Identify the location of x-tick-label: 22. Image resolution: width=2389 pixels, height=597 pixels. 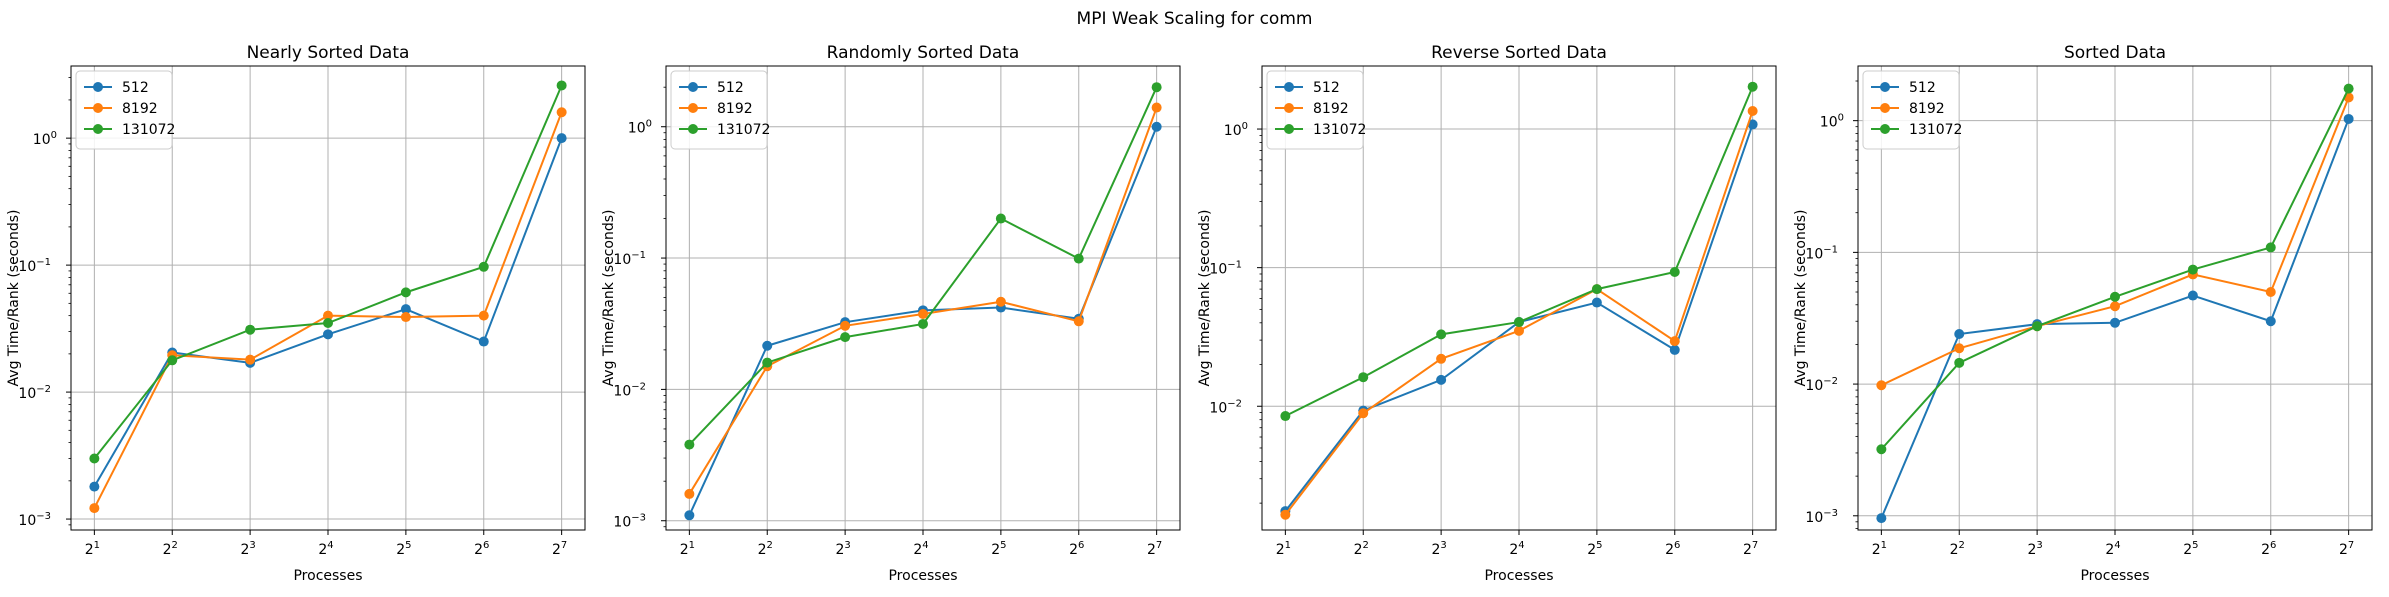
(765, 549).